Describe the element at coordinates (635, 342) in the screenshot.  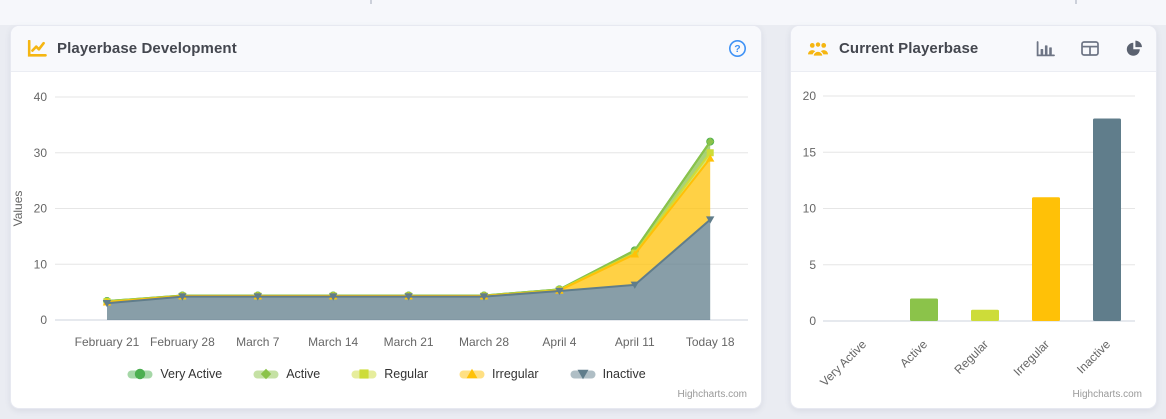
I see `svg-text: April 11` at that location.